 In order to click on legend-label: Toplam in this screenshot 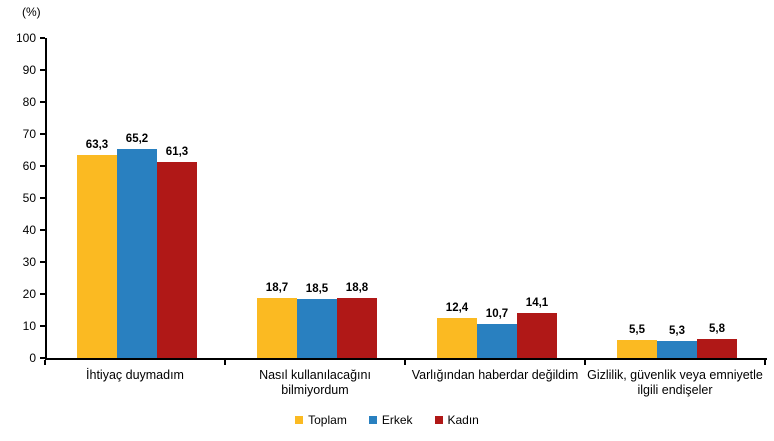, I will do `click(327, 420)`.